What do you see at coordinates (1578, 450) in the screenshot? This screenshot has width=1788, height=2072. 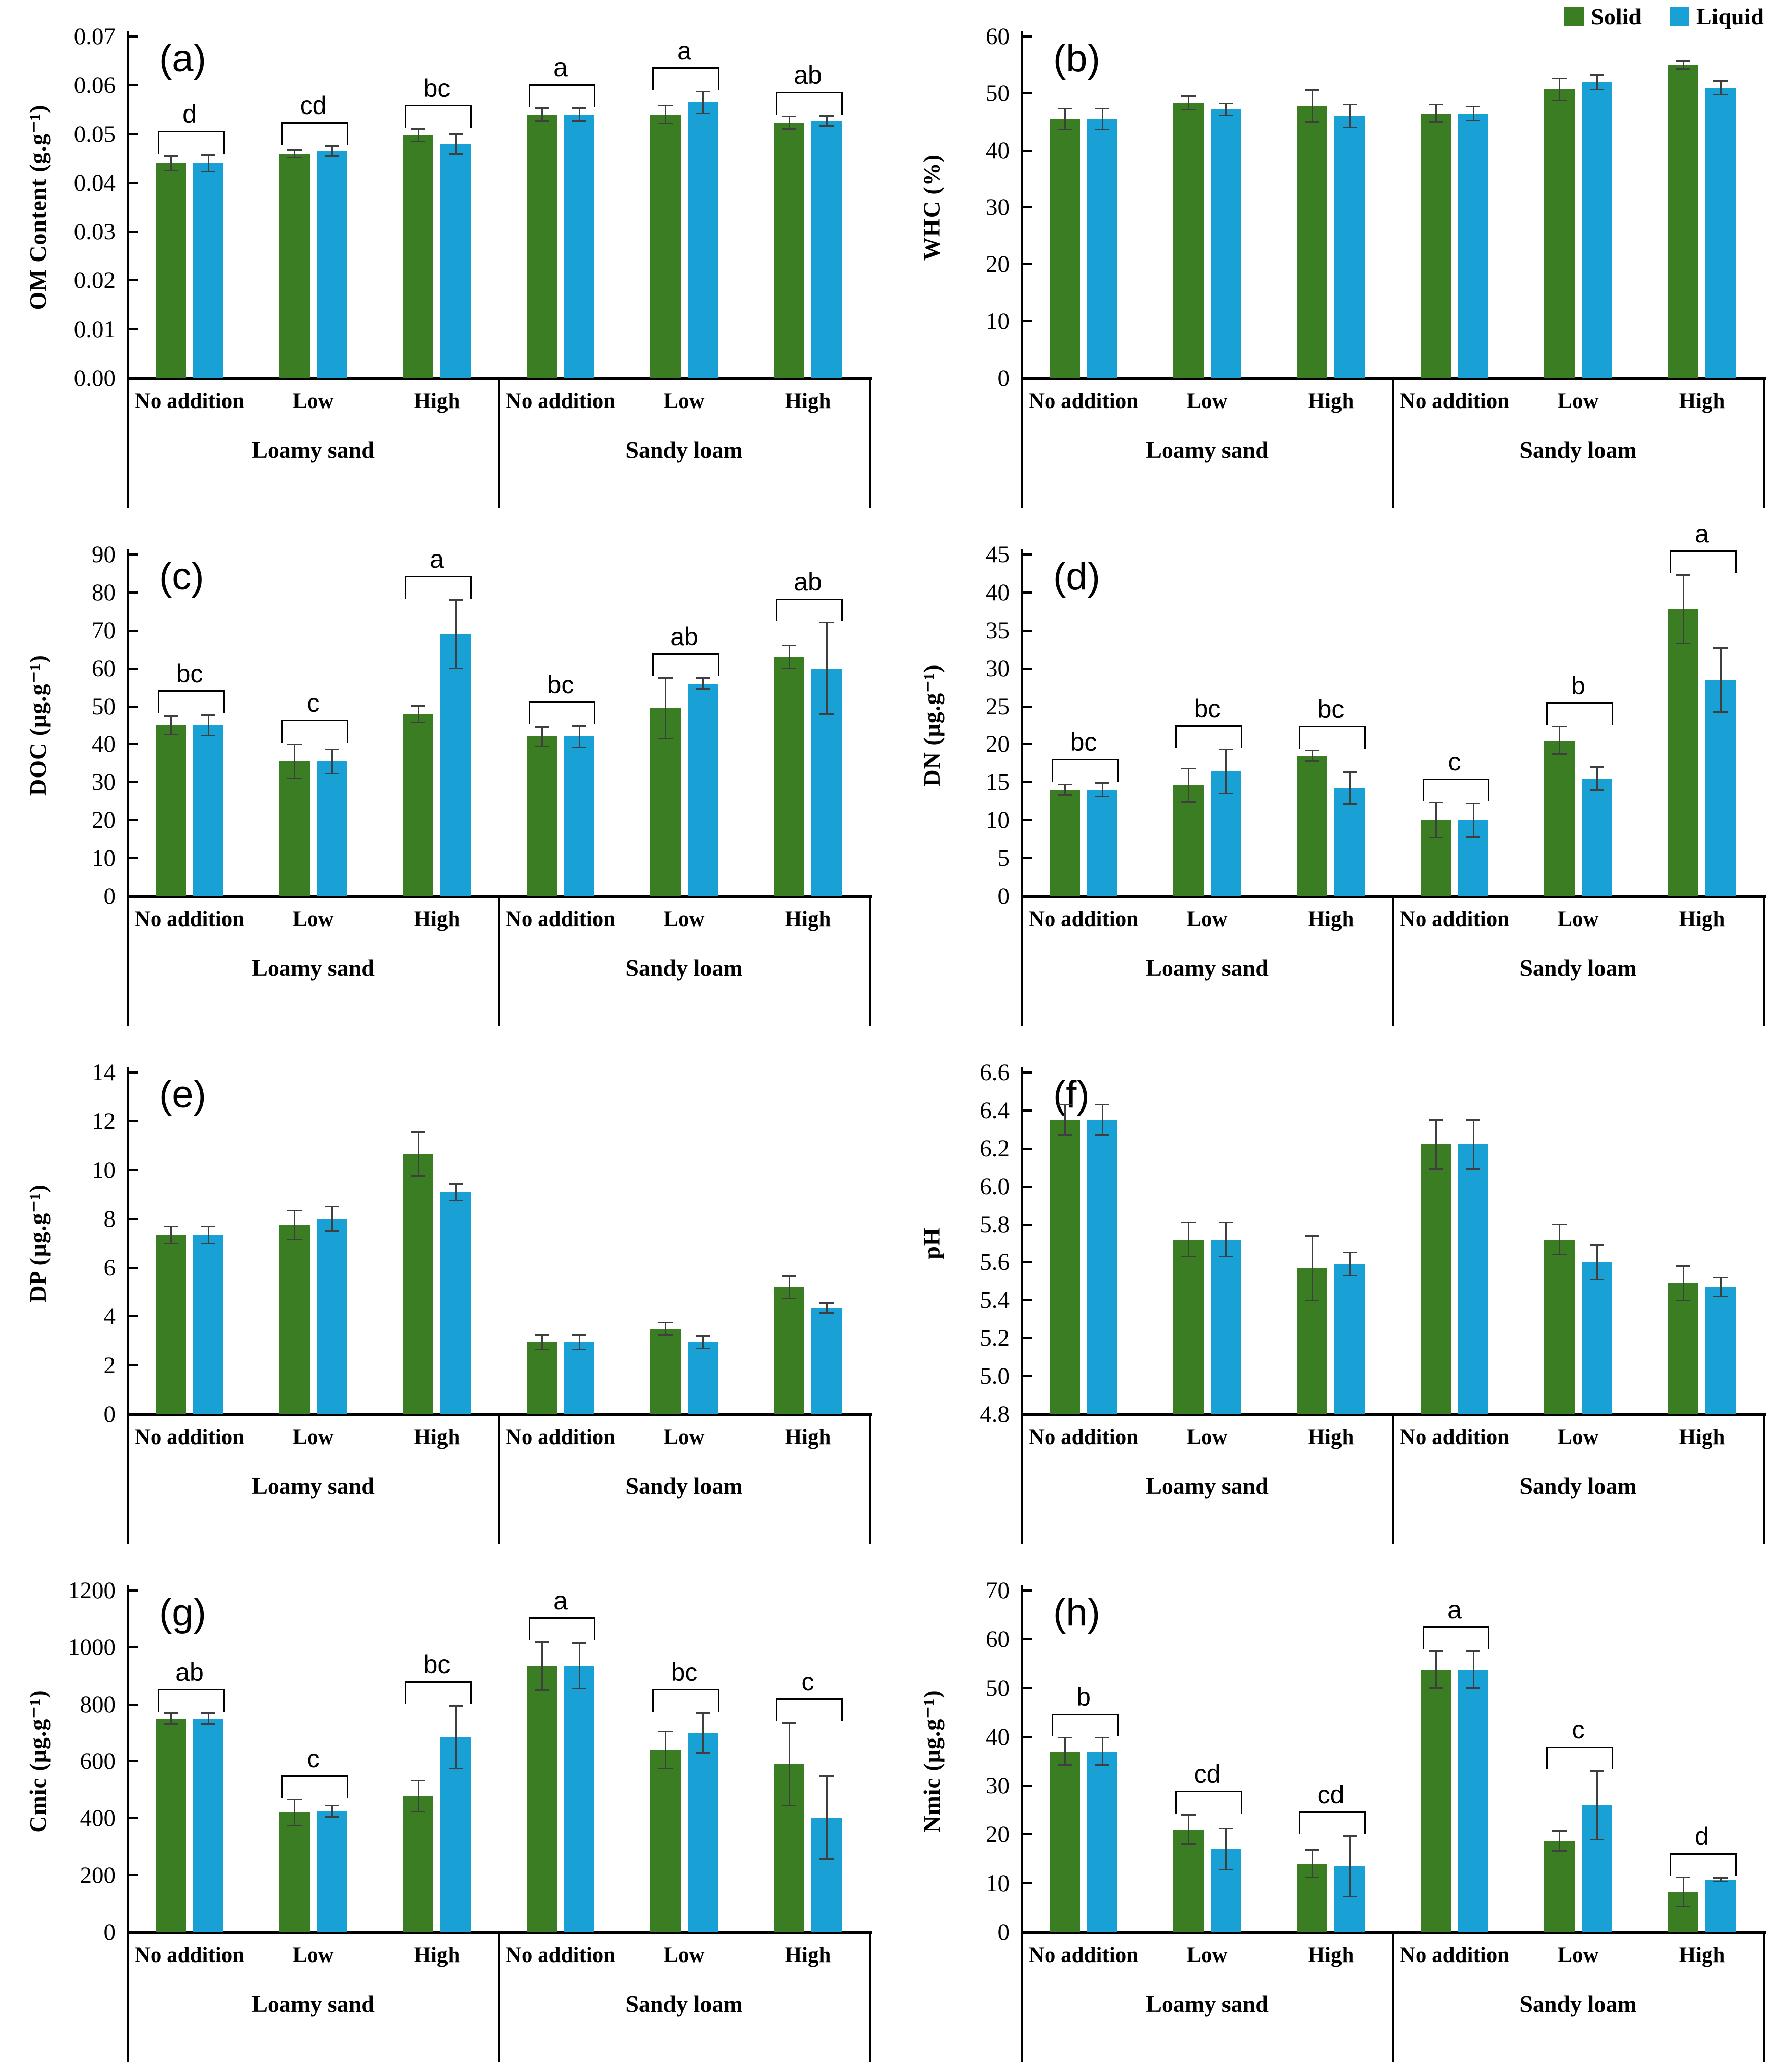 I see `group-label: Sandy loam` at bounding box center [1578, 450].